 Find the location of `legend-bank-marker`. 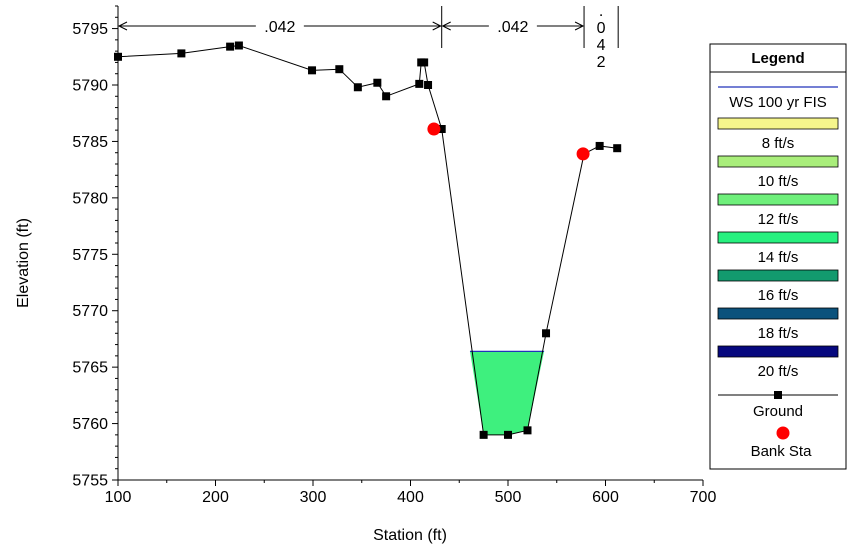

legend-bank-marker is located at coordinates (783, 433).